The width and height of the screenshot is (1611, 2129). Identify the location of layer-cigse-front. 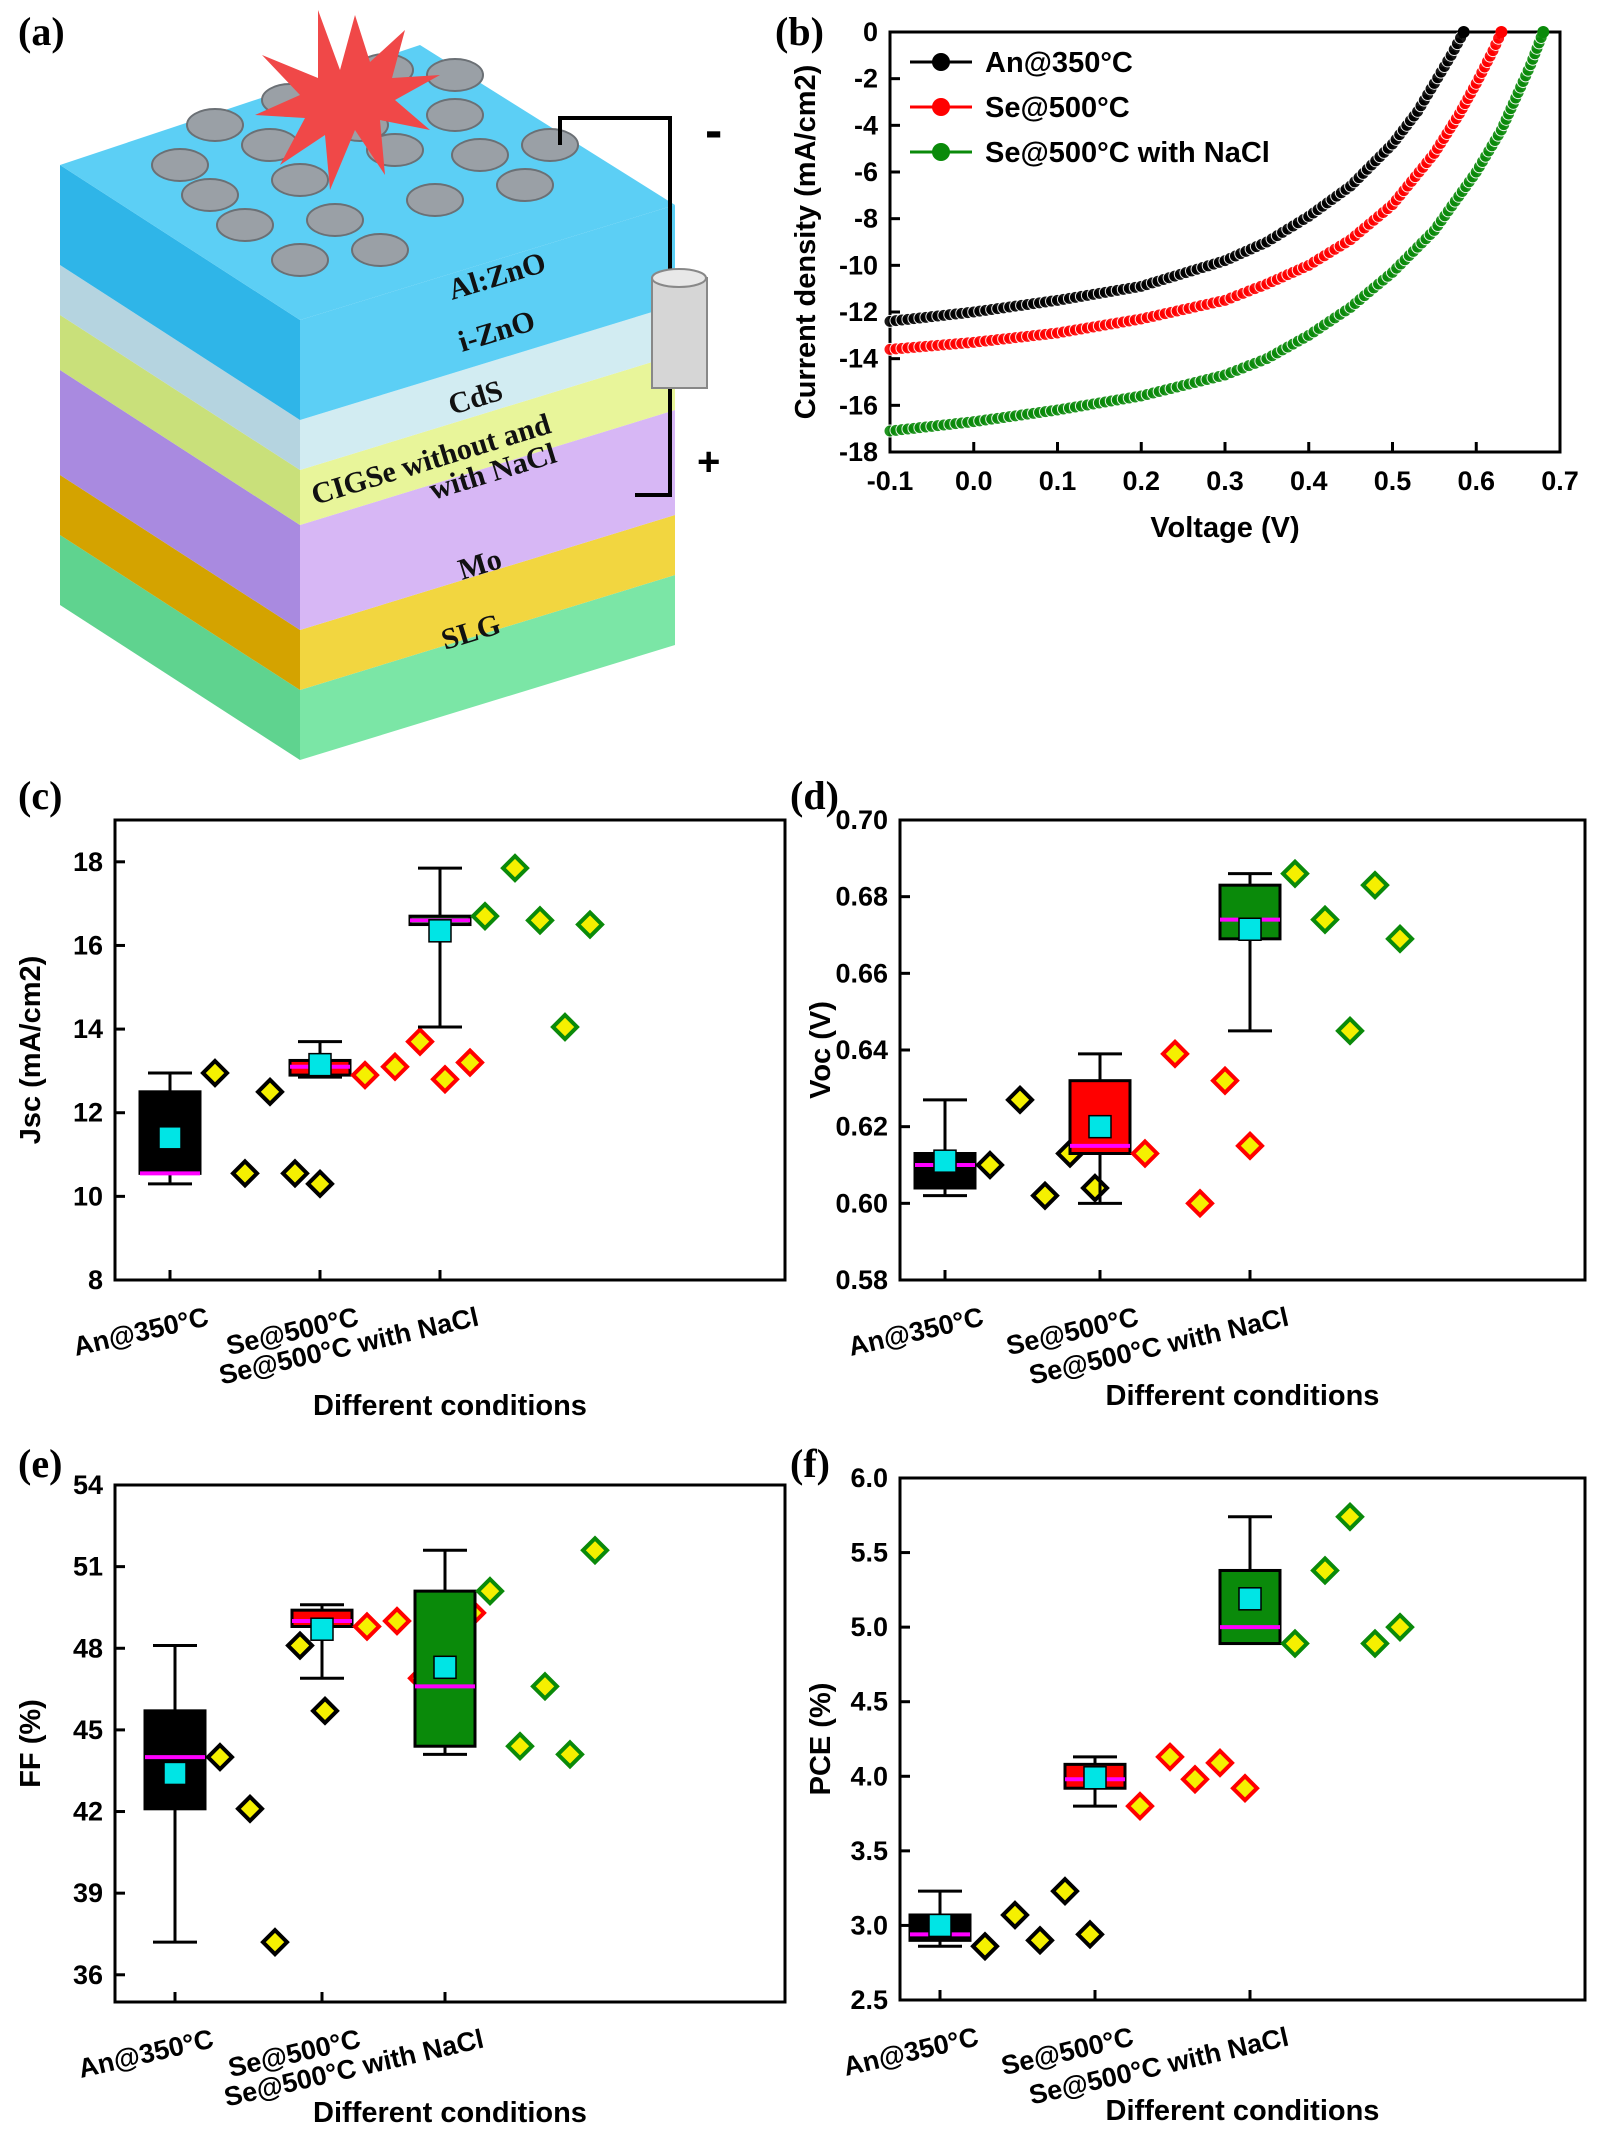
(180, 500).